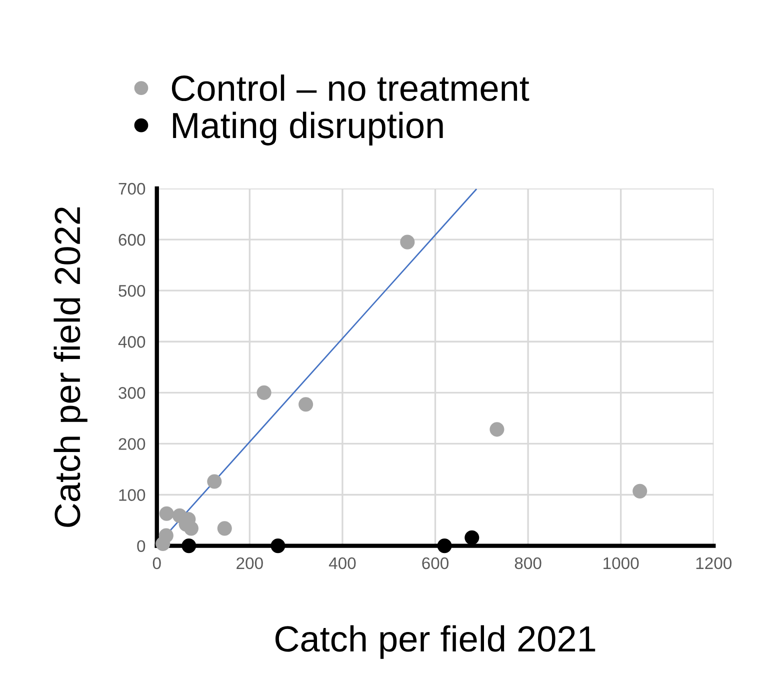 The width and height of the screenshot is (769, 678). Describe the element at coordinates (351, 88) in the screenshot. I see `legend-label: Control – no treatment` at that location.